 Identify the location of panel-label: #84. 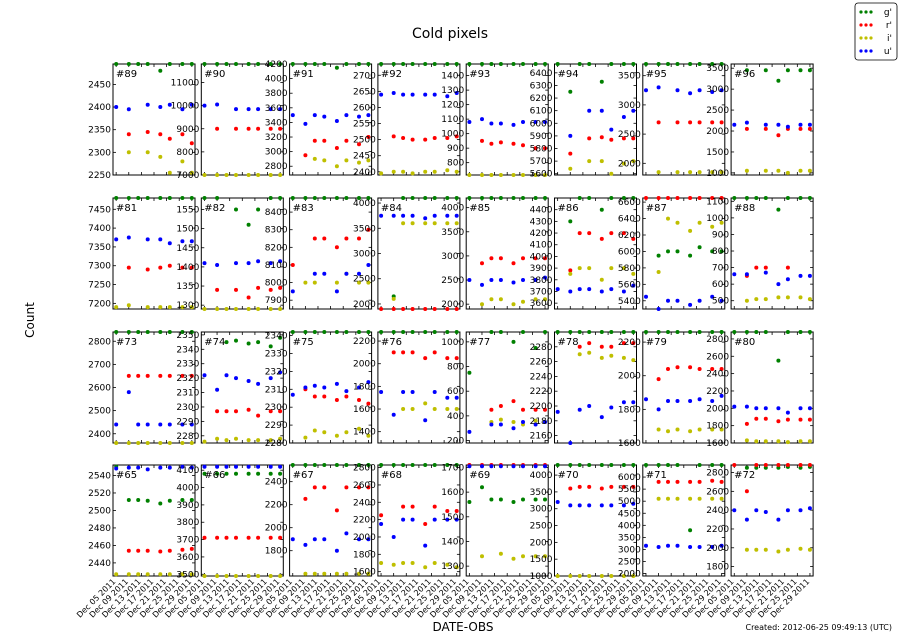
(391, 208).